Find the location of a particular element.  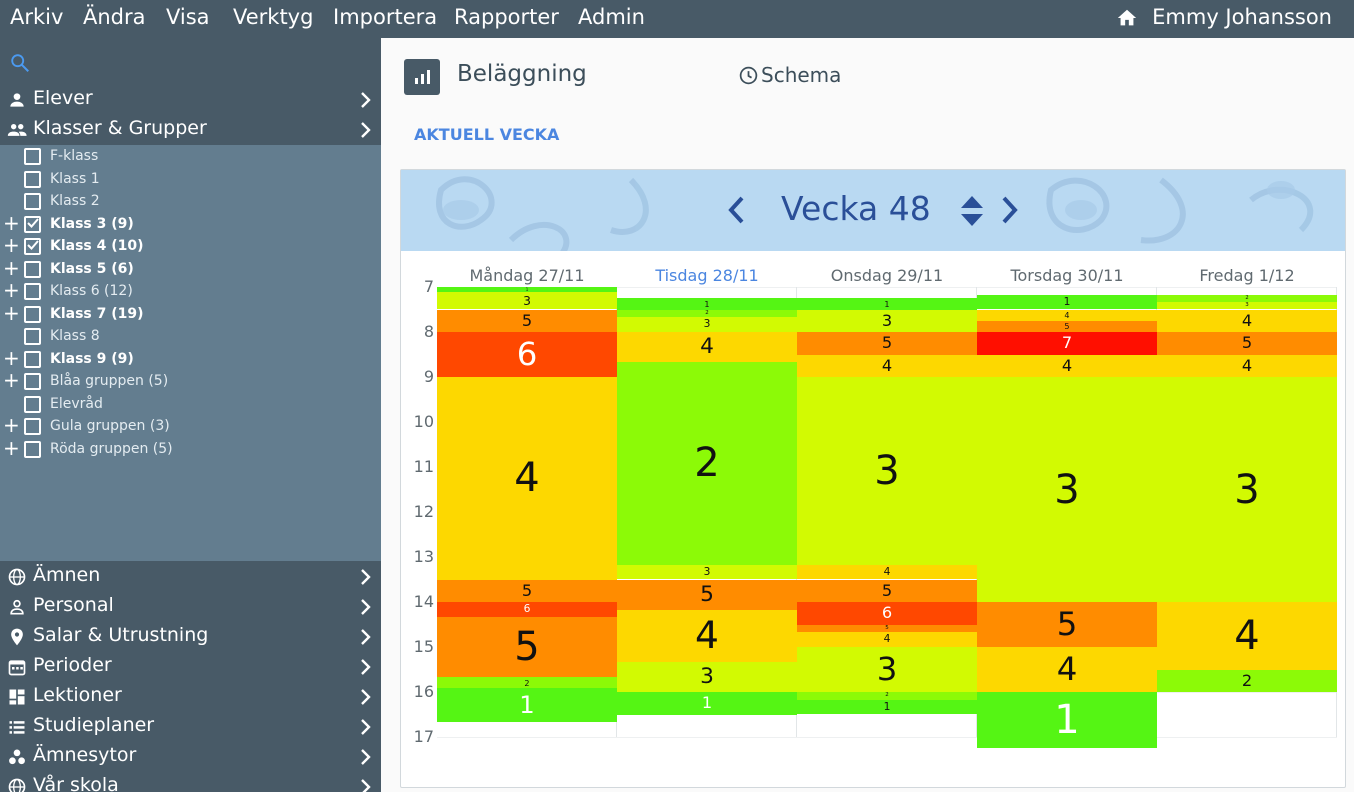

class-item: + Klass 7 (19) is located at coordinates (190, 313).